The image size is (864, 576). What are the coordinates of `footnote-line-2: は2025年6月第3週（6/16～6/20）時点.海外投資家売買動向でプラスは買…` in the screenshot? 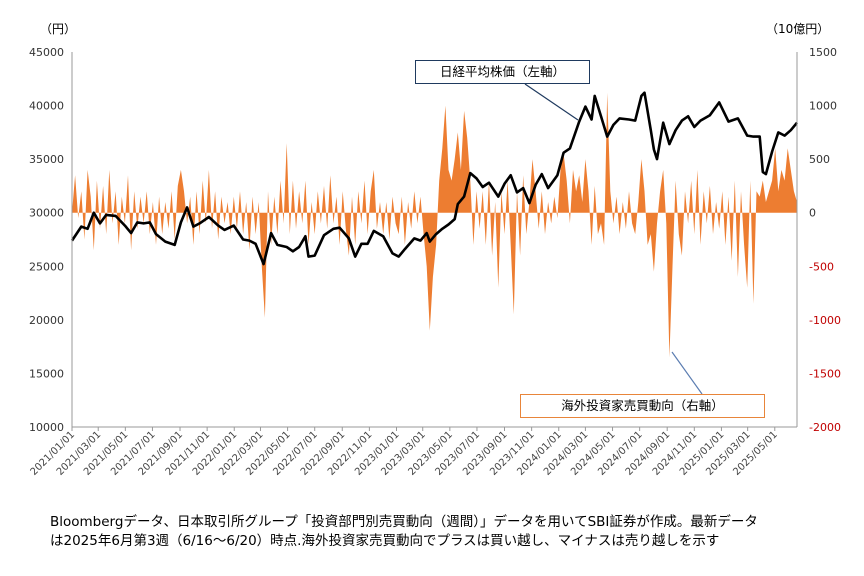 It's located at (385, 541).